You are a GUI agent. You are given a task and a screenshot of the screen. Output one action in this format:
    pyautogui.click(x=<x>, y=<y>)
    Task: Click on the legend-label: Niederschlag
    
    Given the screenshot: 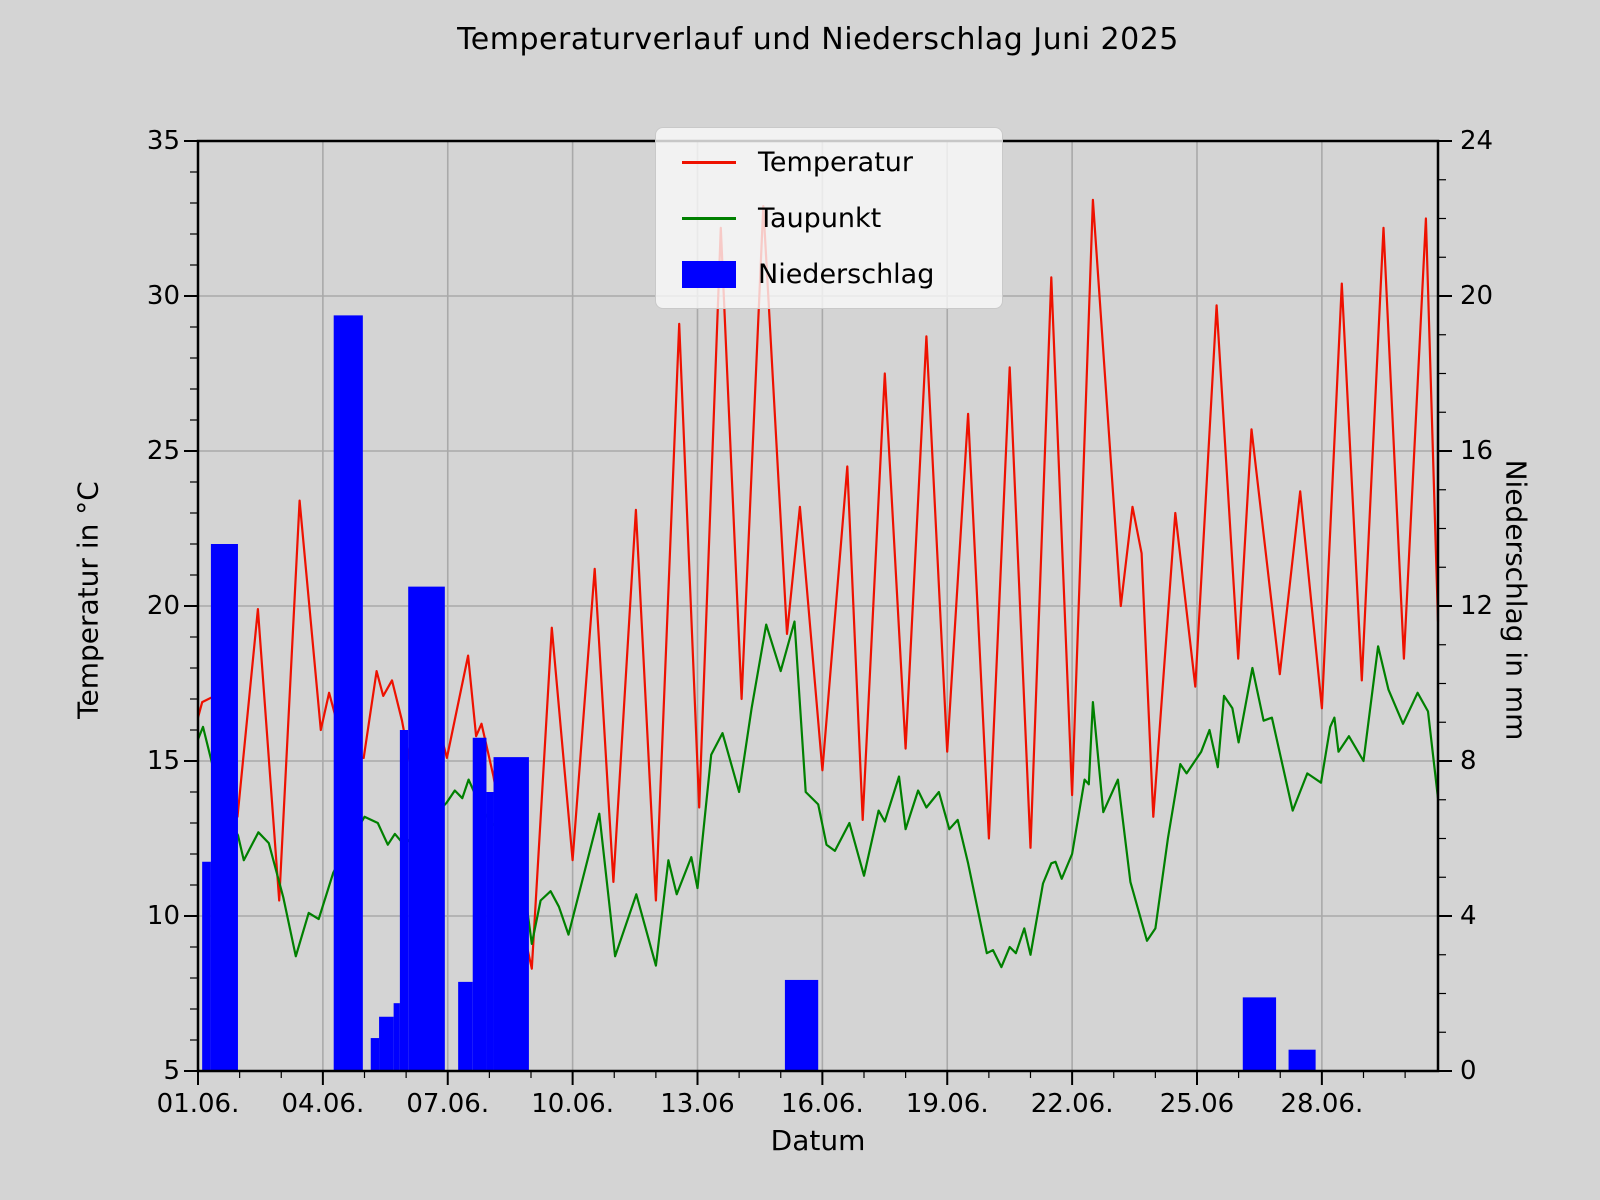 What is the action you would take?
    pyautogui.click(x=846, y=274)
    